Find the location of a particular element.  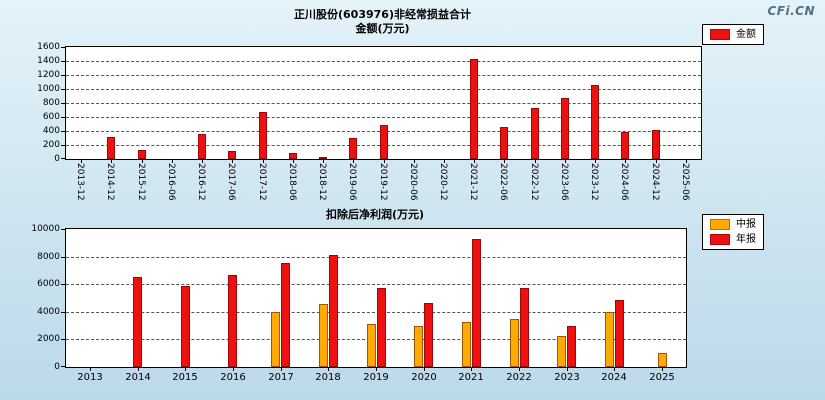

legend-item-annual: 年报 is located at coordinates (733, 239).